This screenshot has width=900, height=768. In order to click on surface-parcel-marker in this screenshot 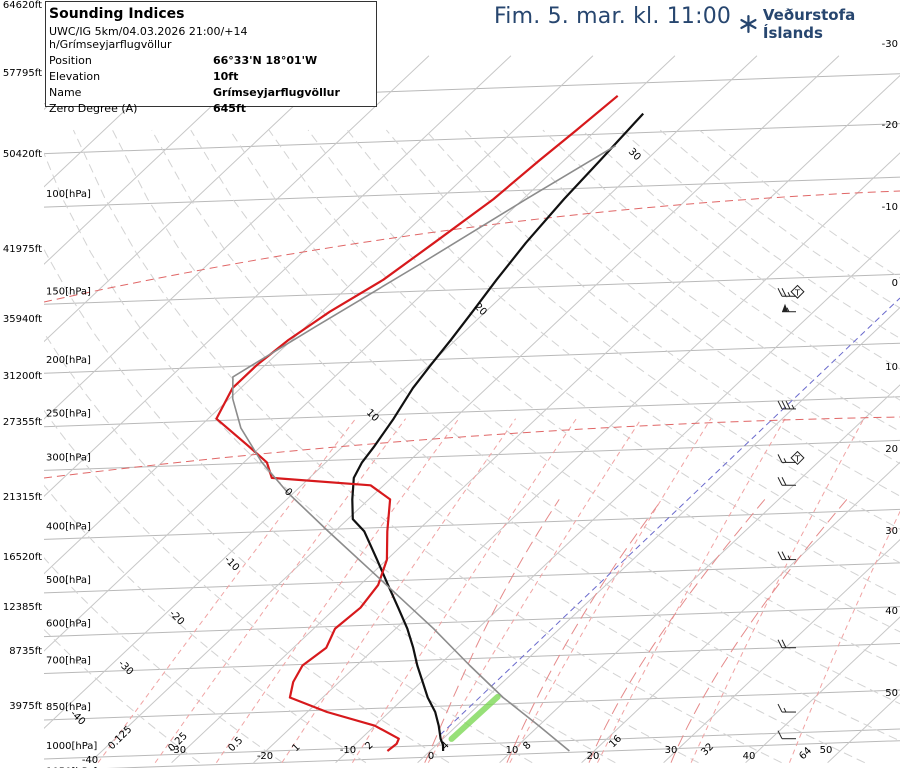, I will do `click(474, 717)`.